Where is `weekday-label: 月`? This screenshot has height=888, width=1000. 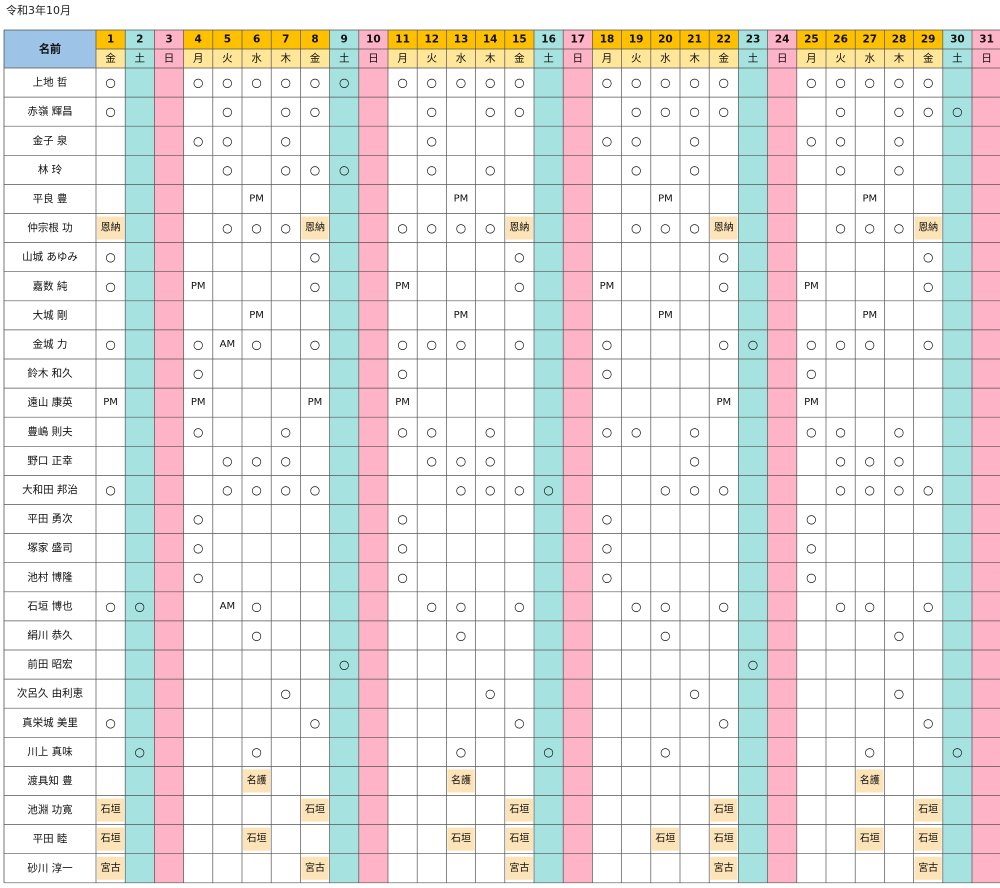 weekday-label: 月 is located at coordinates (198, 59).